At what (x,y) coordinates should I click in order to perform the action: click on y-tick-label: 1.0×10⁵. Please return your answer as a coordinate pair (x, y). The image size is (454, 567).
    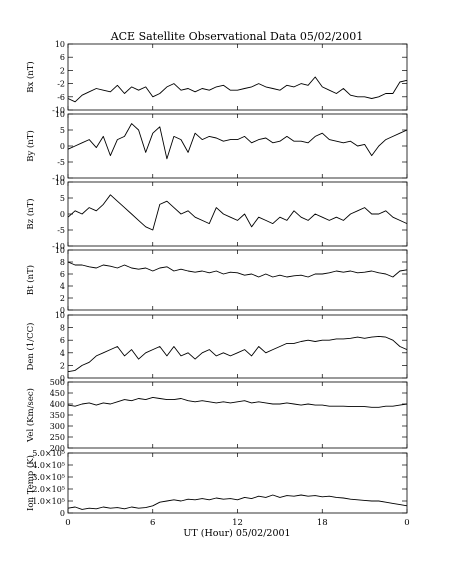
    Looking at the image, I should click on (48, 501).